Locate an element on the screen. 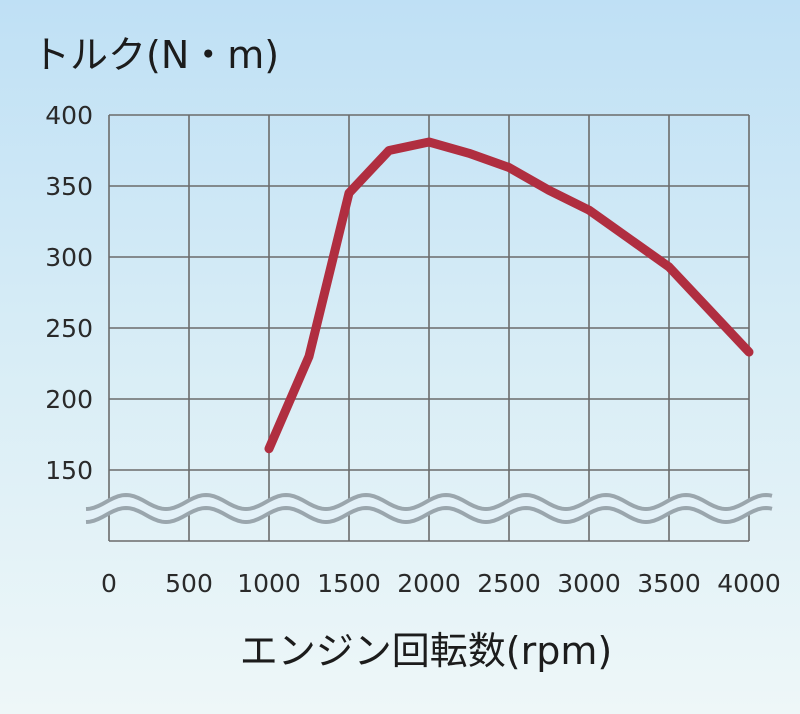 This screenshot has width=800, height=714. x-tick-labels: 0 500 1000 1500 2000 2500 3000 3500 4000 is located at coordinates (441, 583).